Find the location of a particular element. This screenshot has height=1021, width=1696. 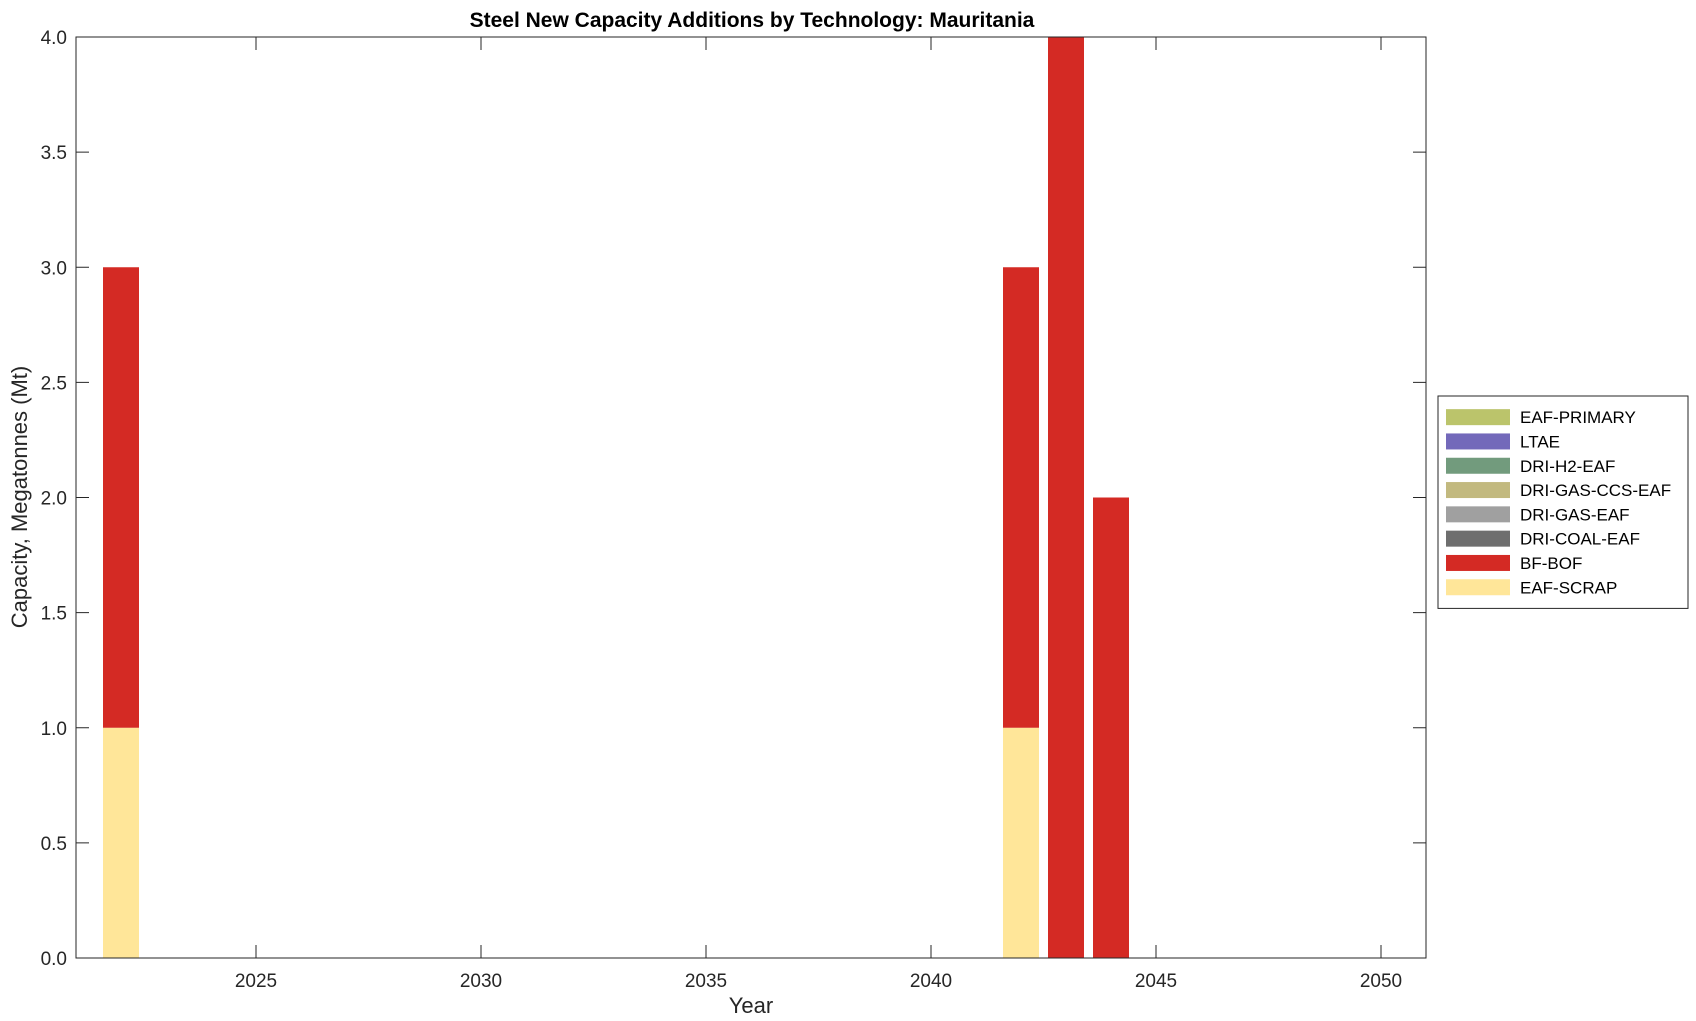

bar-eaf-scrap-2022 is located at coordinates (121, 842).